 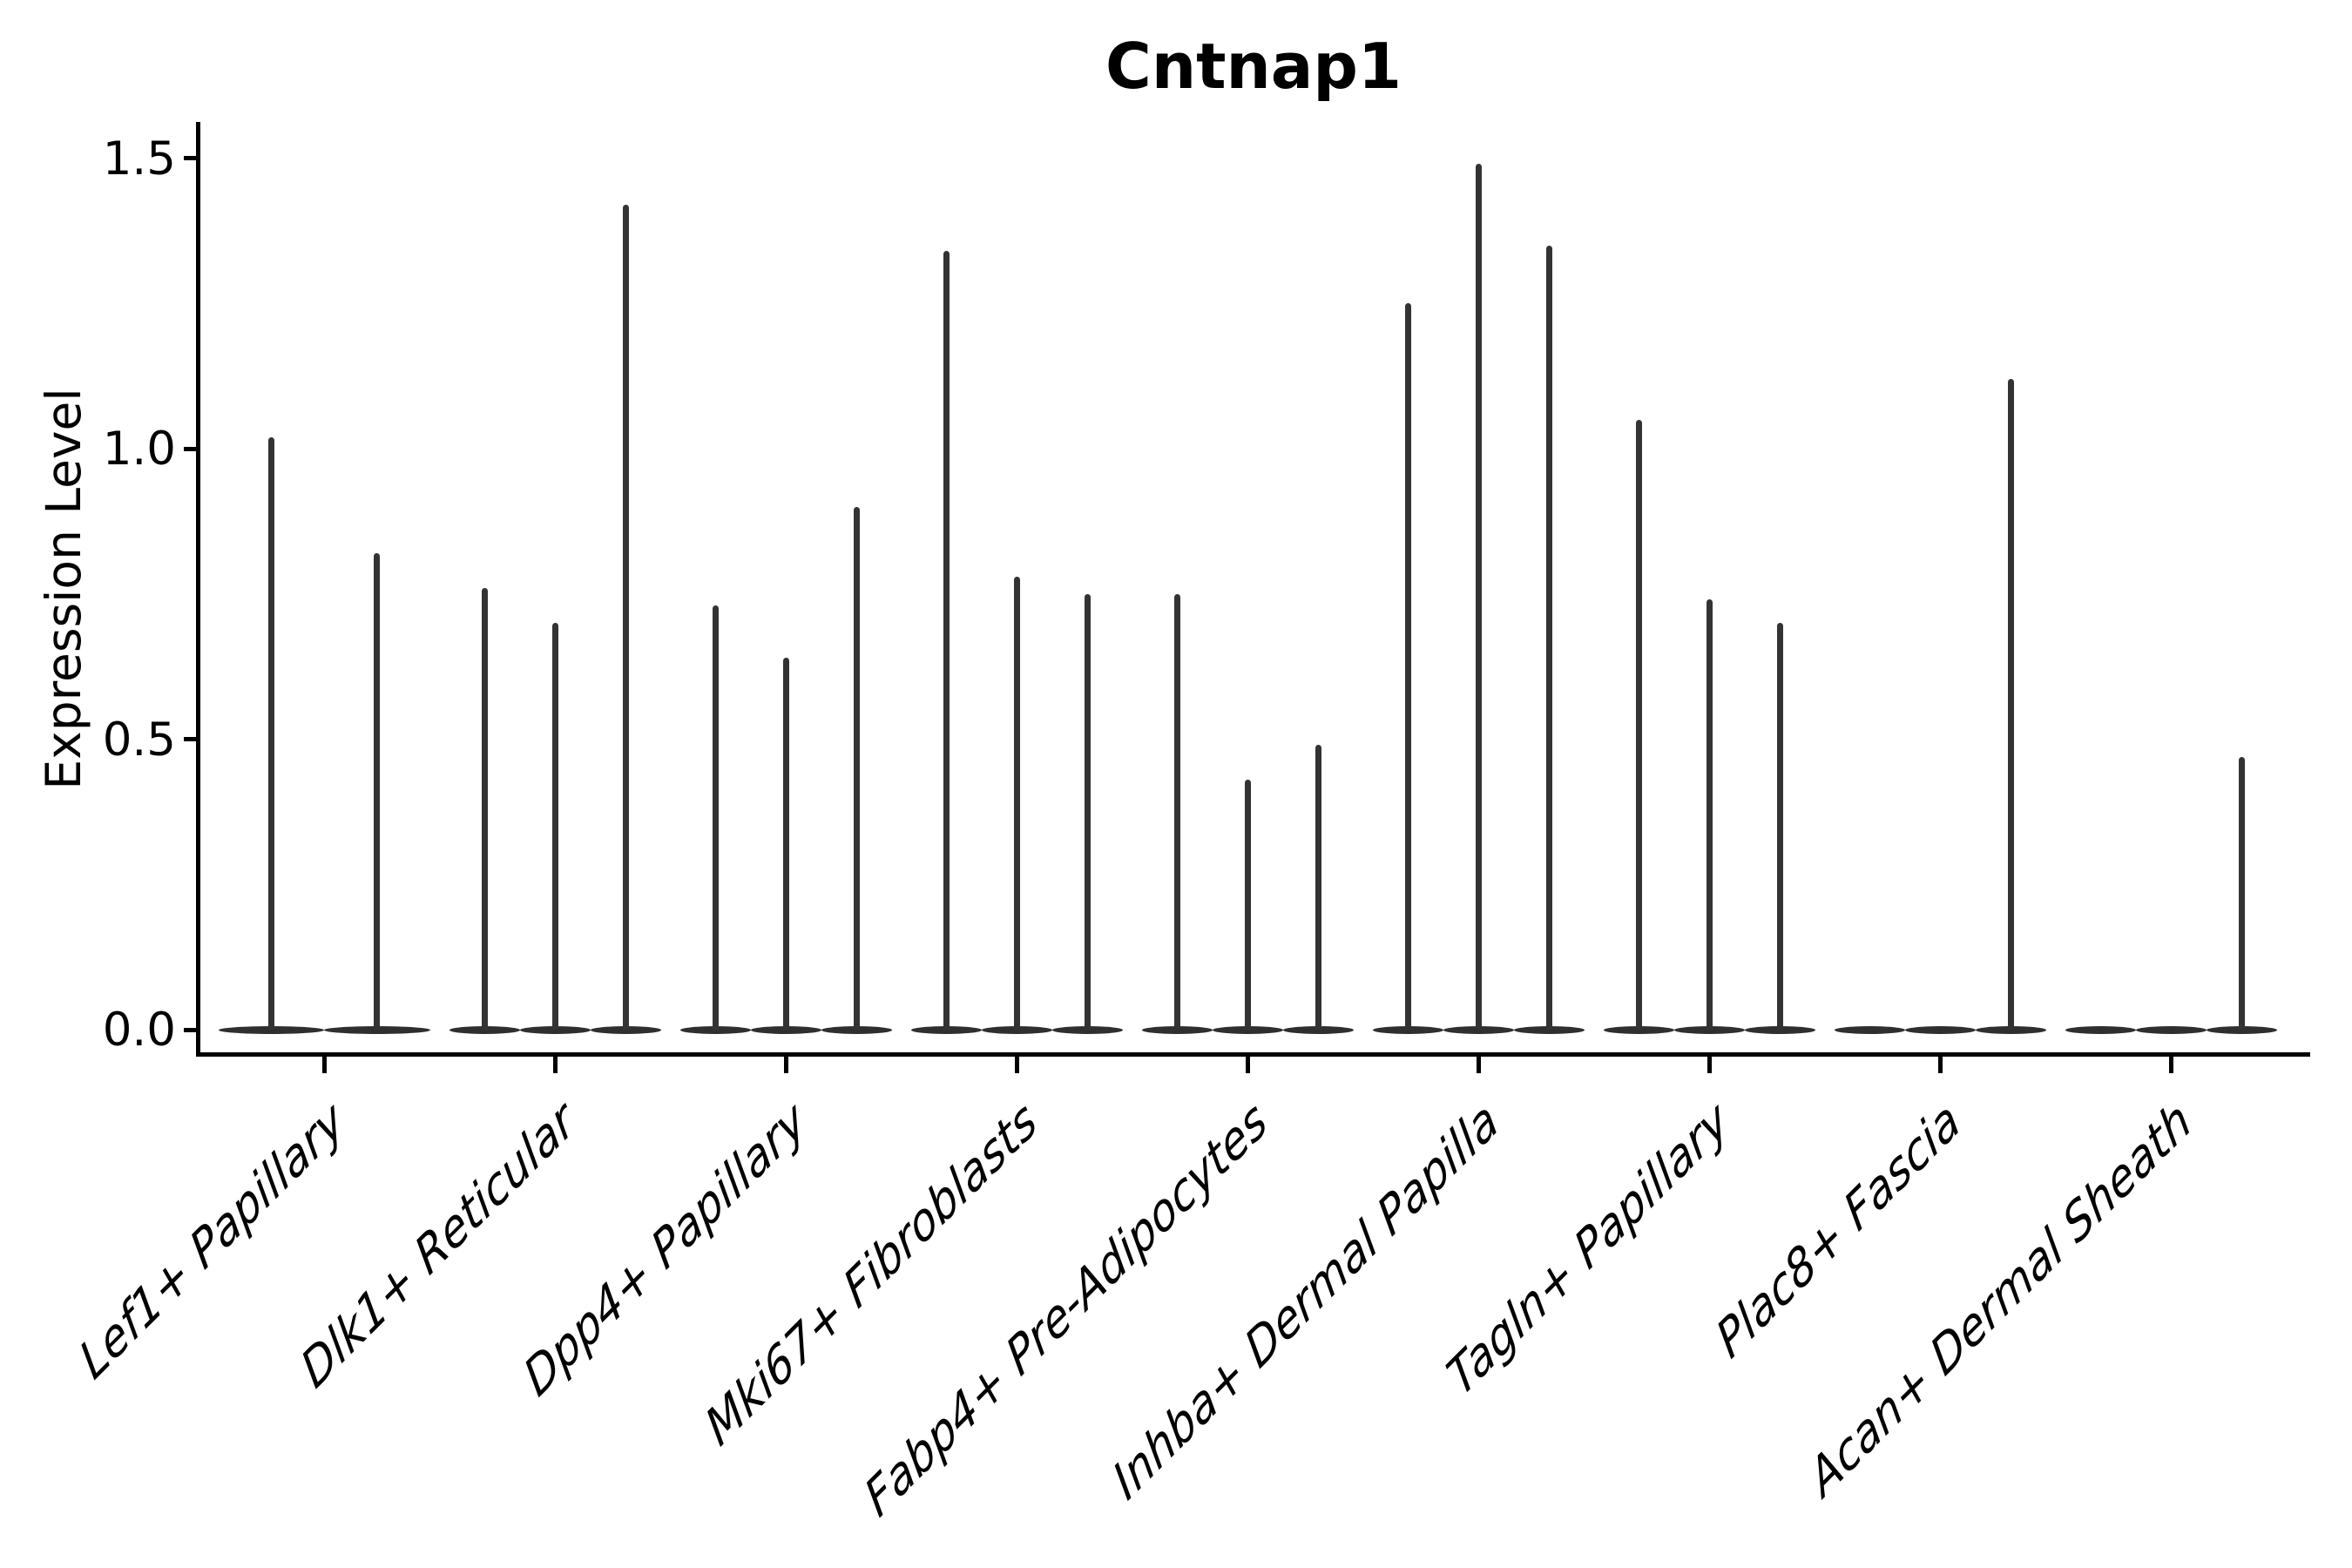 What do you see at coordinates (198, 589) in the screenshot?
I see `y-axis-spine` at bounding box center [198, 589].